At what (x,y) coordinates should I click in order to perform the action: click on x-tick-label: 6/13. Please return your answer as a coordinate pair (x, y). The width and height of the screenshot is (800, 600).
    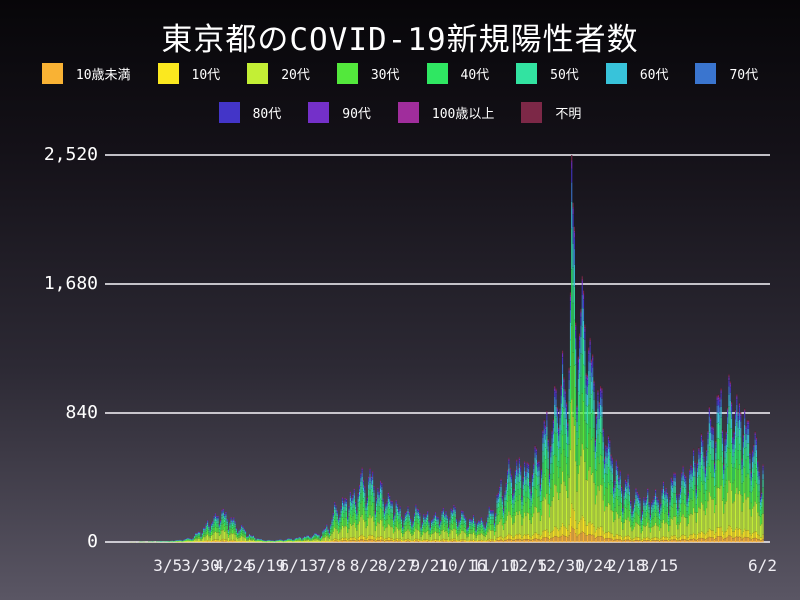
    Looking at the image, I should click on (298, 565).